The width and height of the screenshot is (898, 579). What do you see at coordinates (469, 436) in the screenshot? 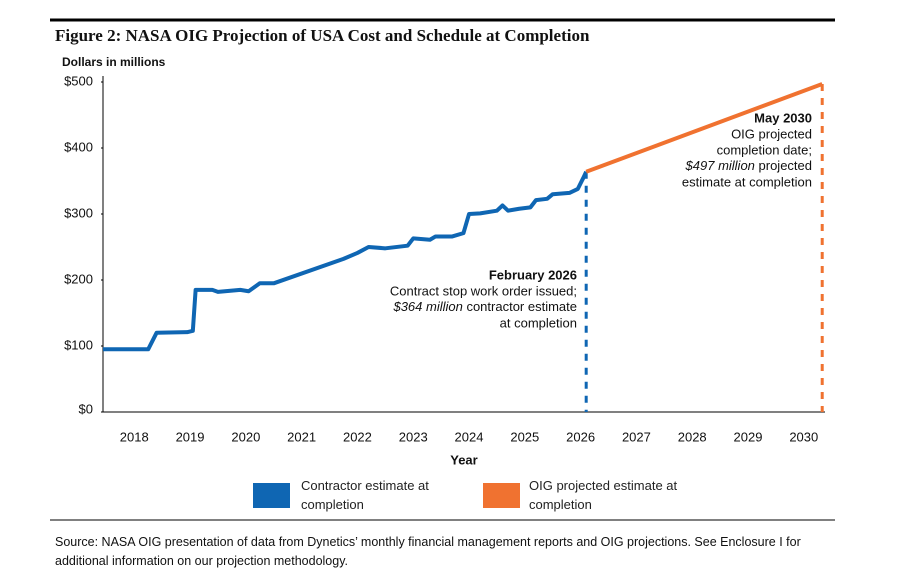
I see `x-tick-label: 2024` at bounding box center [469, 436].